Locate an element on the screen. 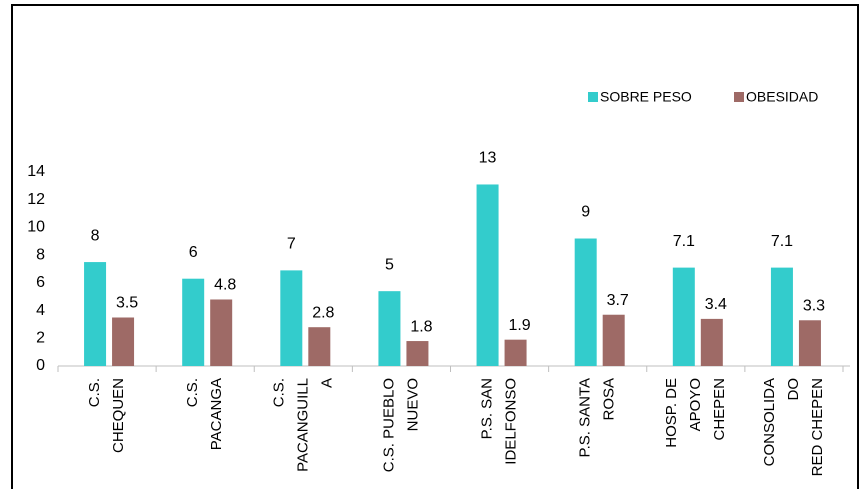  x-tick-label: APOYO is located at coordinates (695, 404).